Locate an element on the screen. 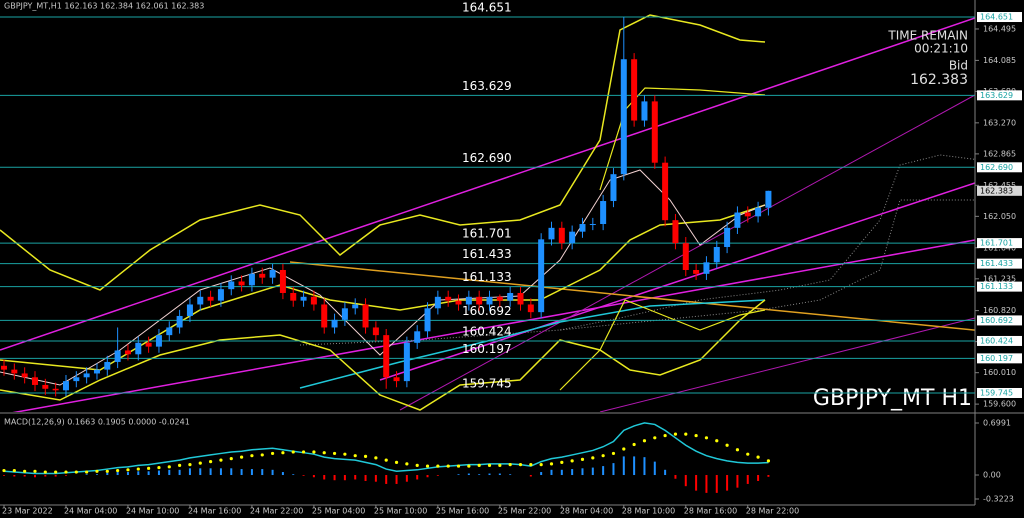  level-box-label: 161.701 is located at coordinates (996, 243).